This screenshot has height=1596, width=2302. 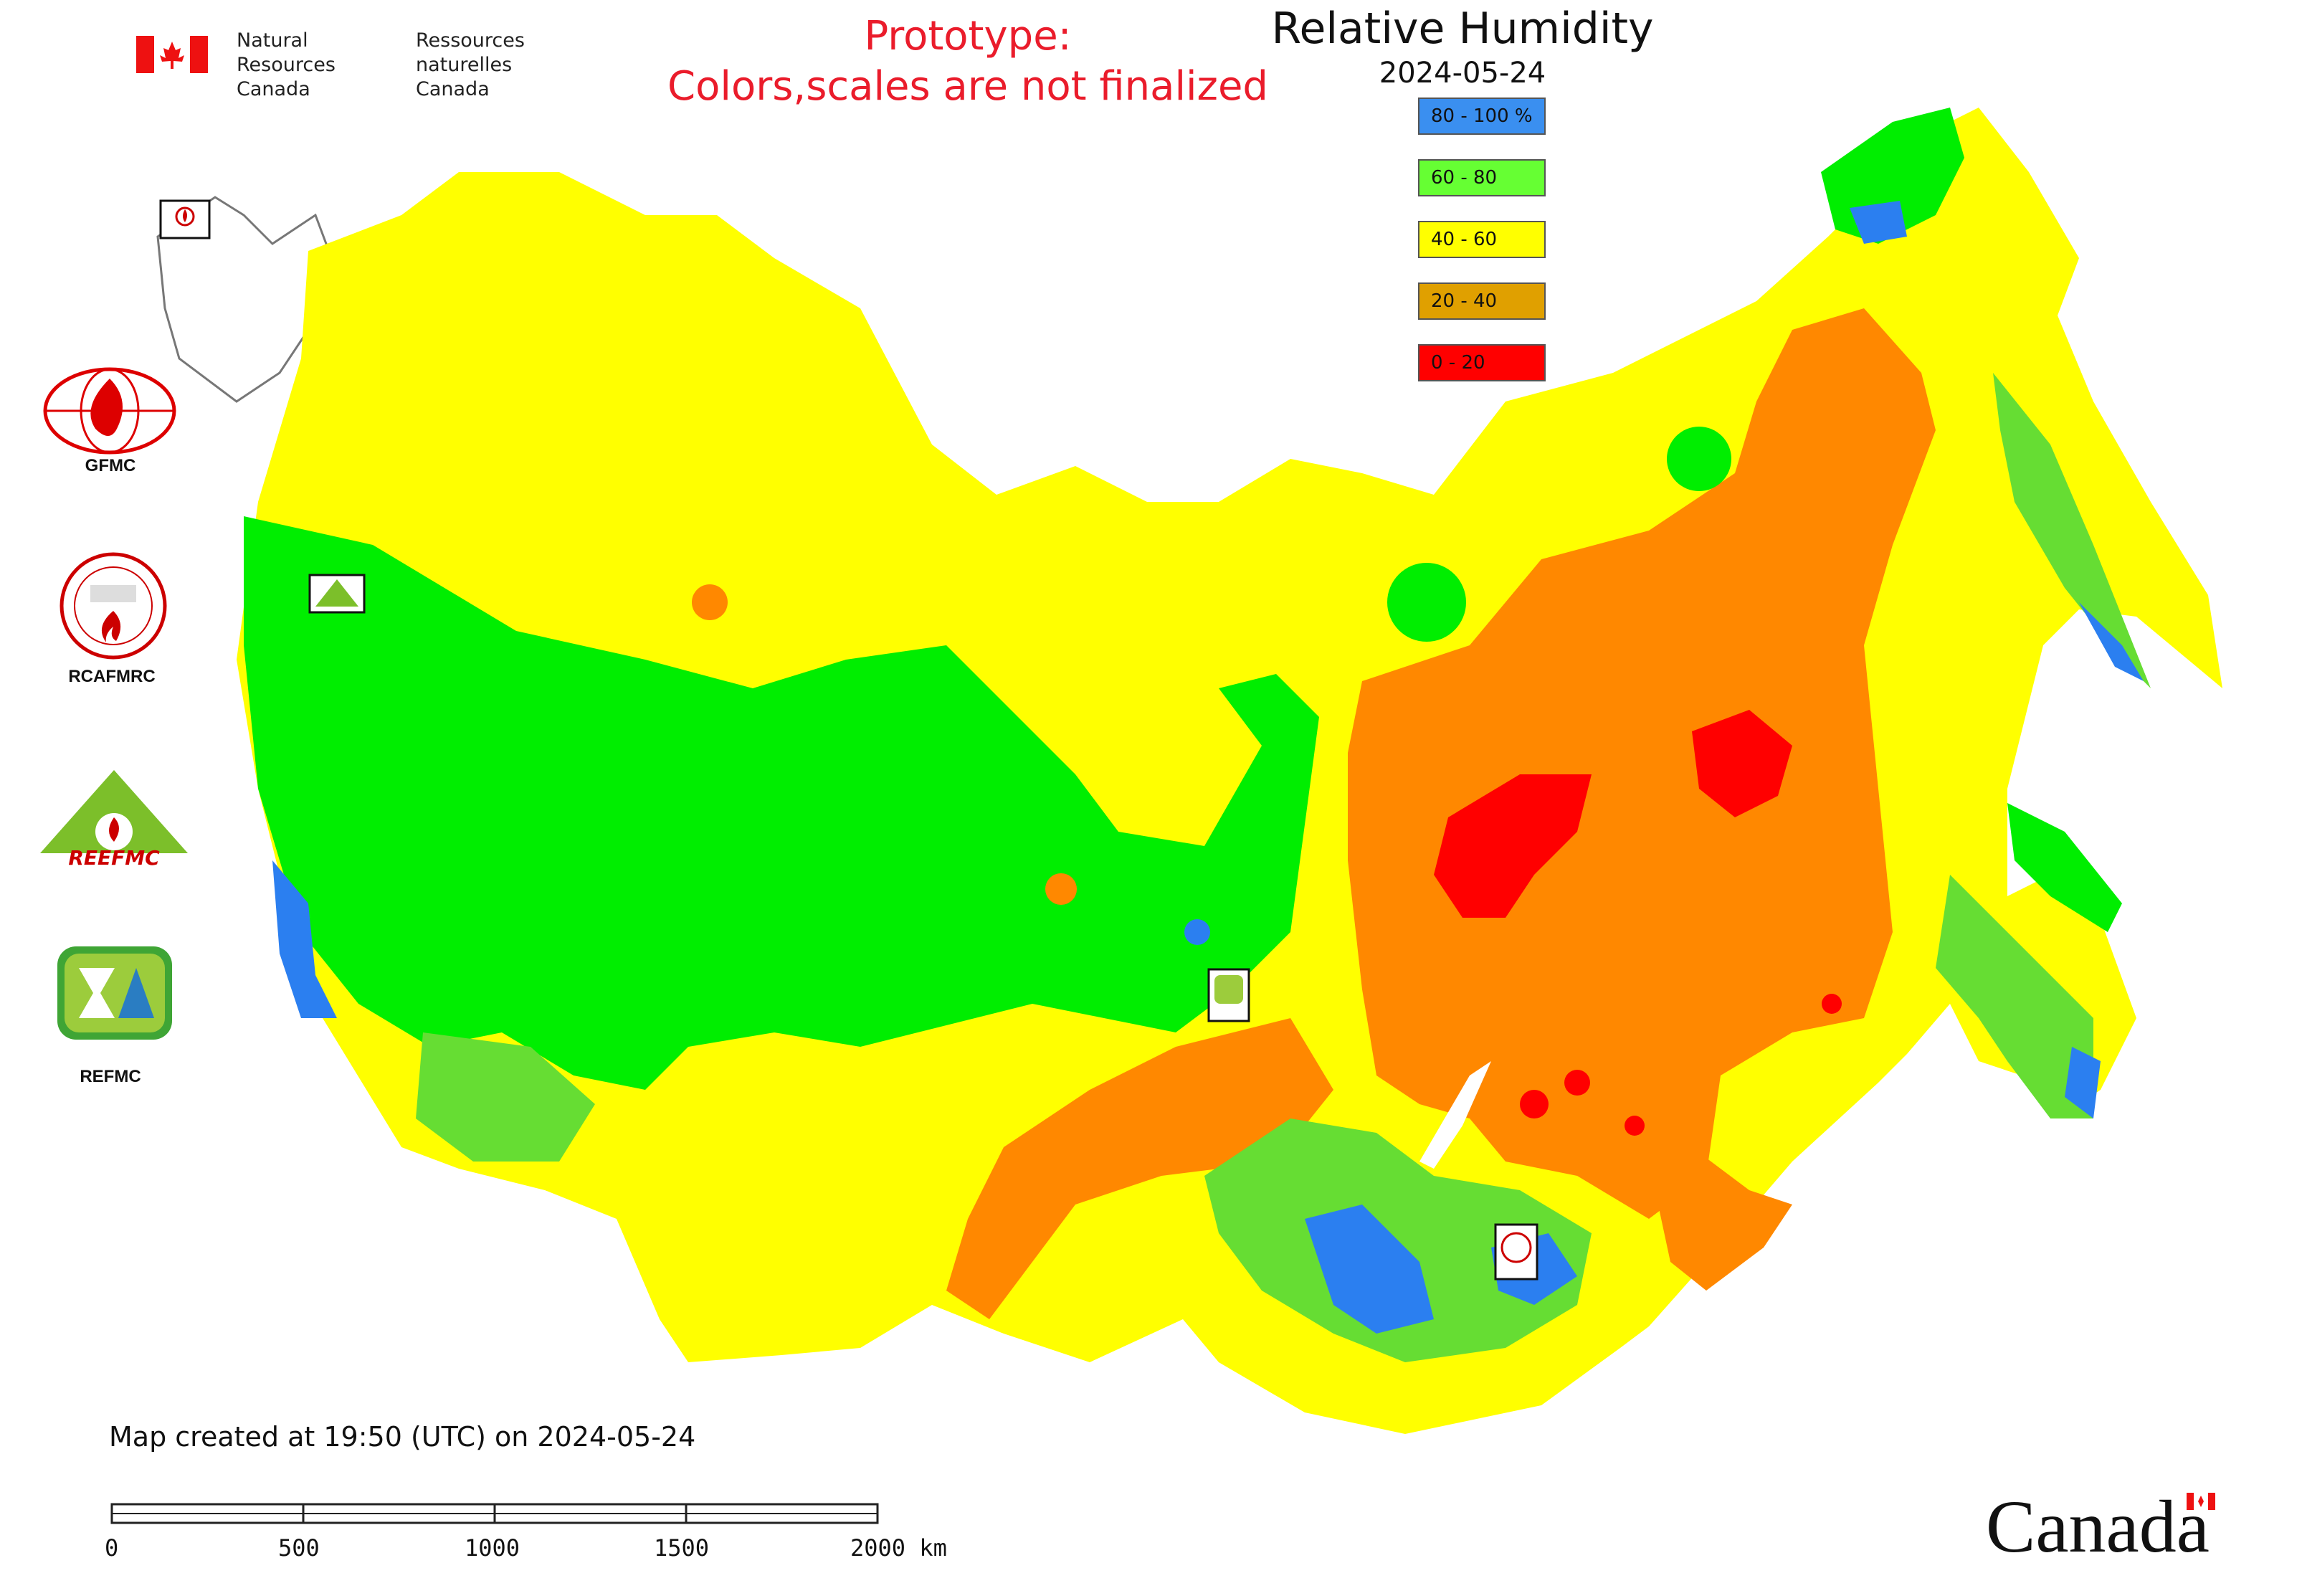 What do you see at coordinates (506, 1097) in the screenshot?
I see `humid-region-kazakh` at bounding box center [506, 1097].